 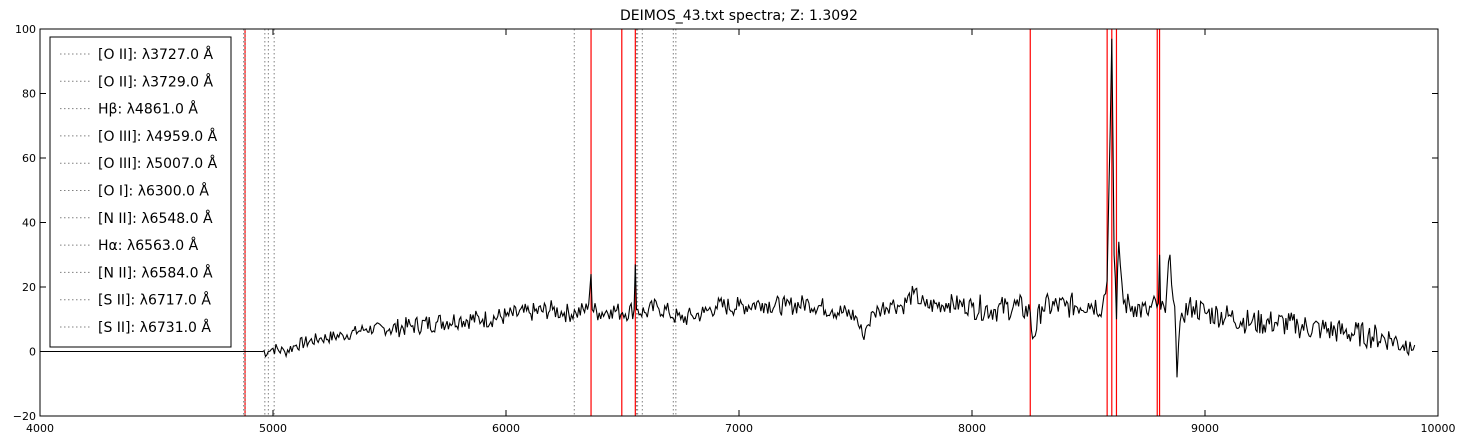 I want to click on y-tick-label: −20, so click(x=24, y=416).